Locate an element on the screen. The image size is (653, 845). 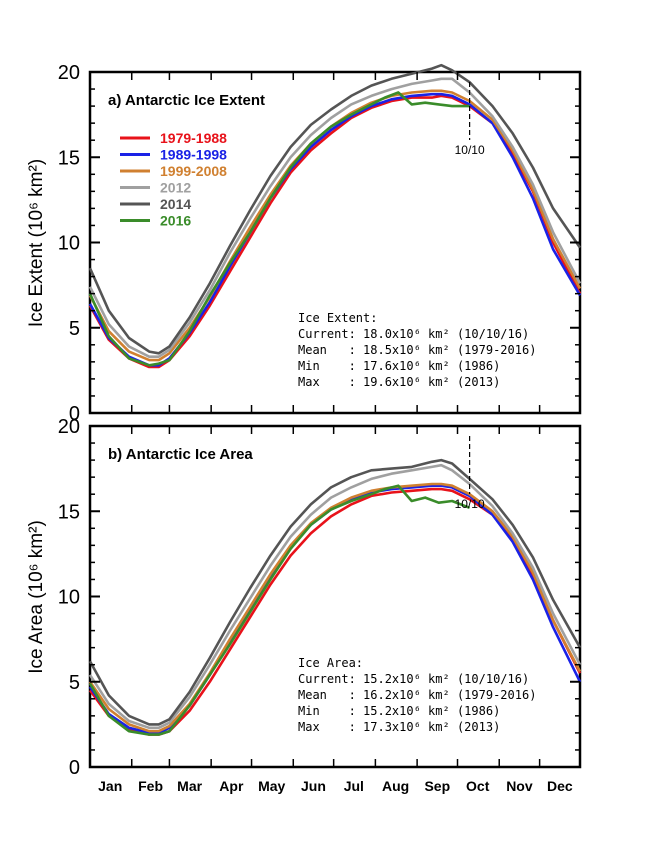
date-marker-area: 10/10 is located at coordinates (470, 473).